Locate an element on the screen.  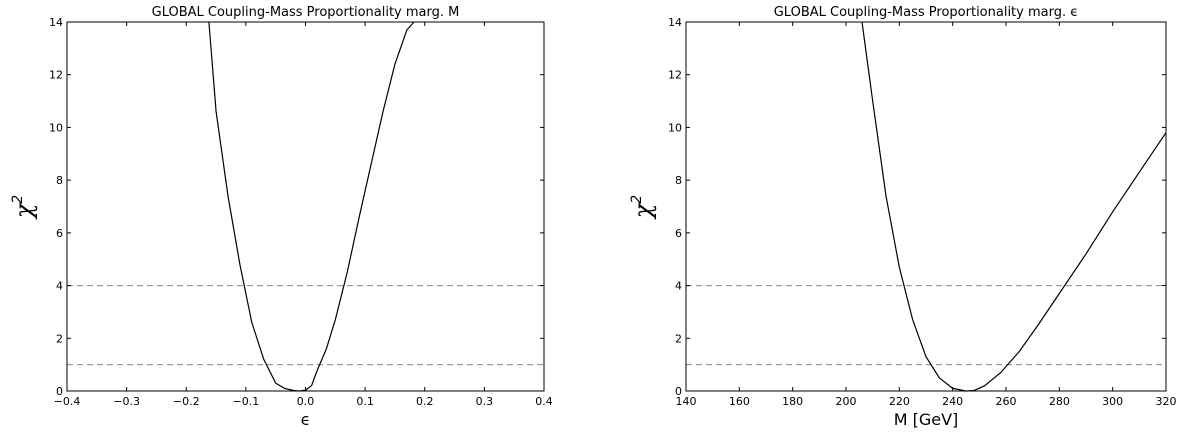
x-tick-label: 0.0 is located at coordinates (306, 401).